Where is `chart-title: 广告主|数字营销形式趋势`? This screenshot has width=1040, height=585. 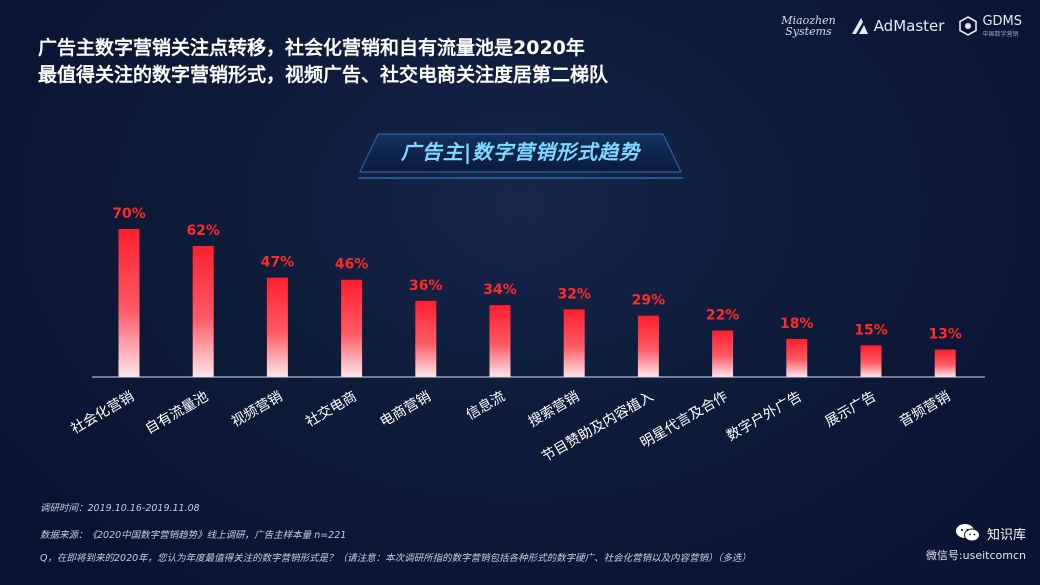
chart-title: 广告主|数字营销形式趋势 is located at coordinates (520, 152).